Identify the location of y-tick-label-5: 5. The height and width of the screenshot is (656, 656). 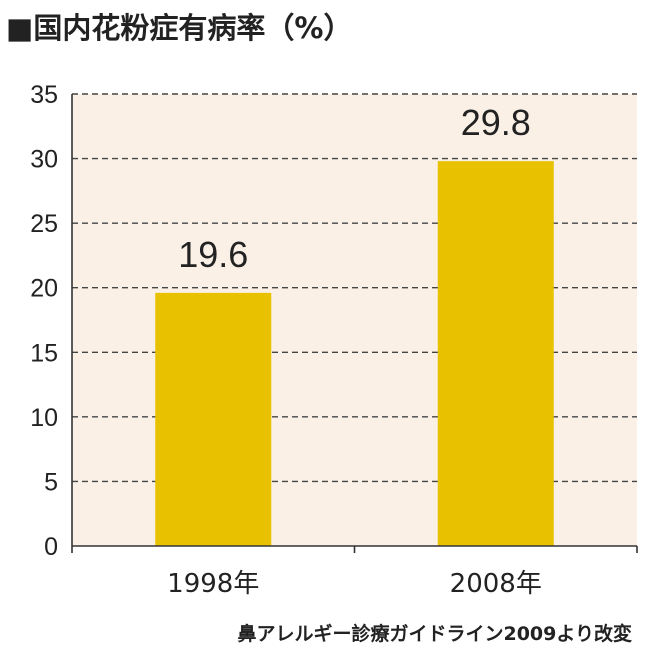
(51, 482).